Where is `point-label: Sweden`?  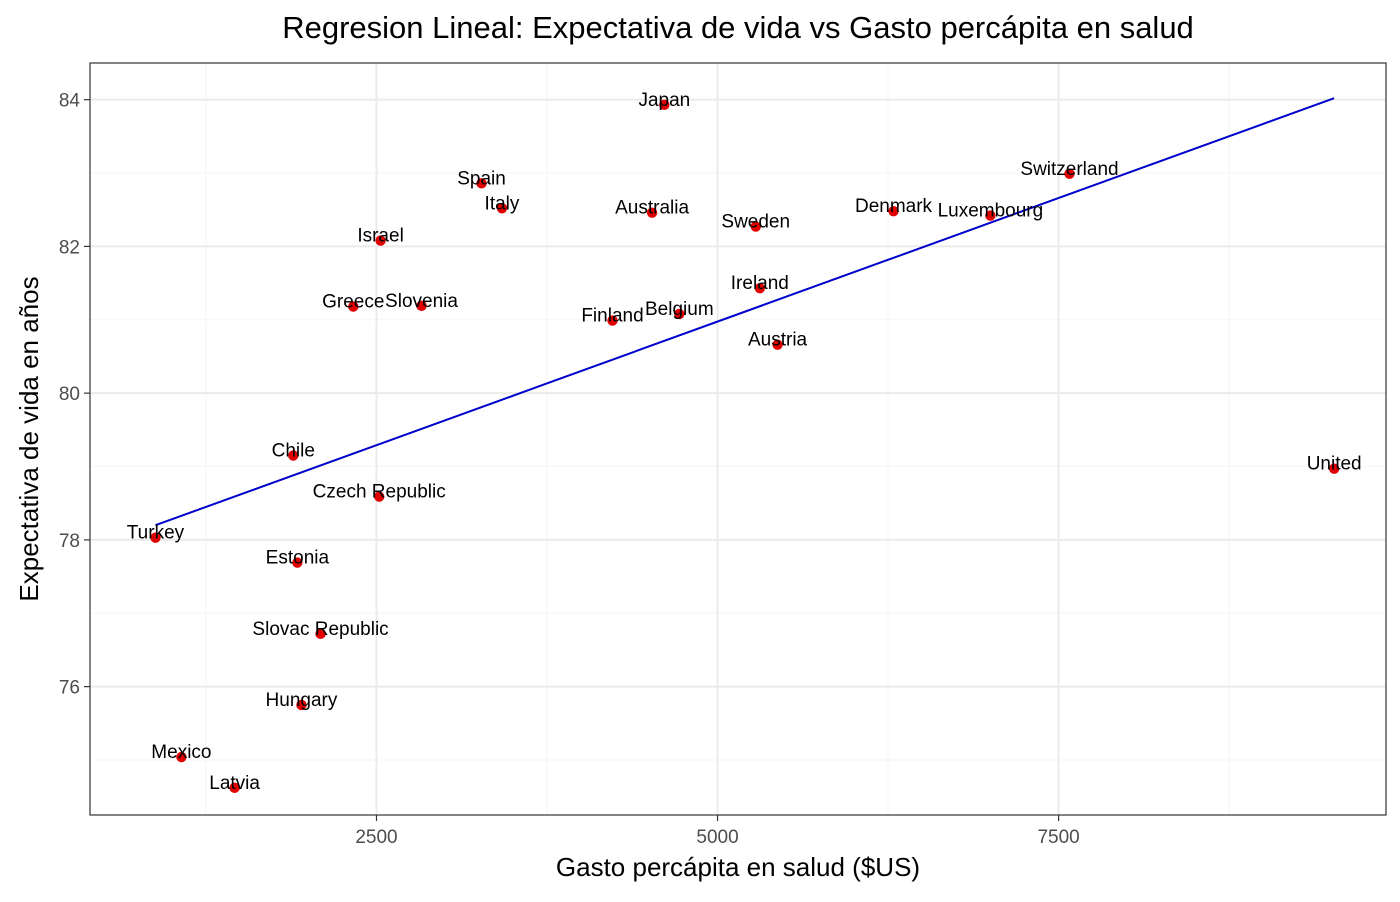
point-label: Sweden is located at coordinates (755, 222).